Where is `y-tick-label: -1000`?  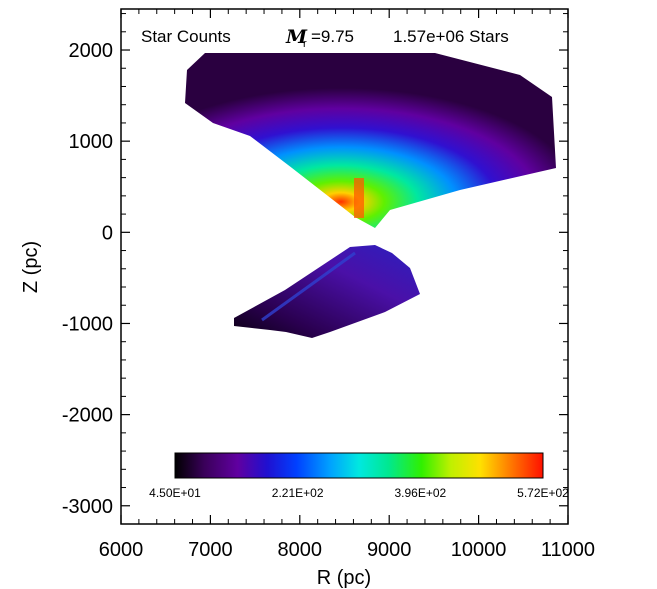 y-tick-label: -1000 is located at coordinates (87, 324).